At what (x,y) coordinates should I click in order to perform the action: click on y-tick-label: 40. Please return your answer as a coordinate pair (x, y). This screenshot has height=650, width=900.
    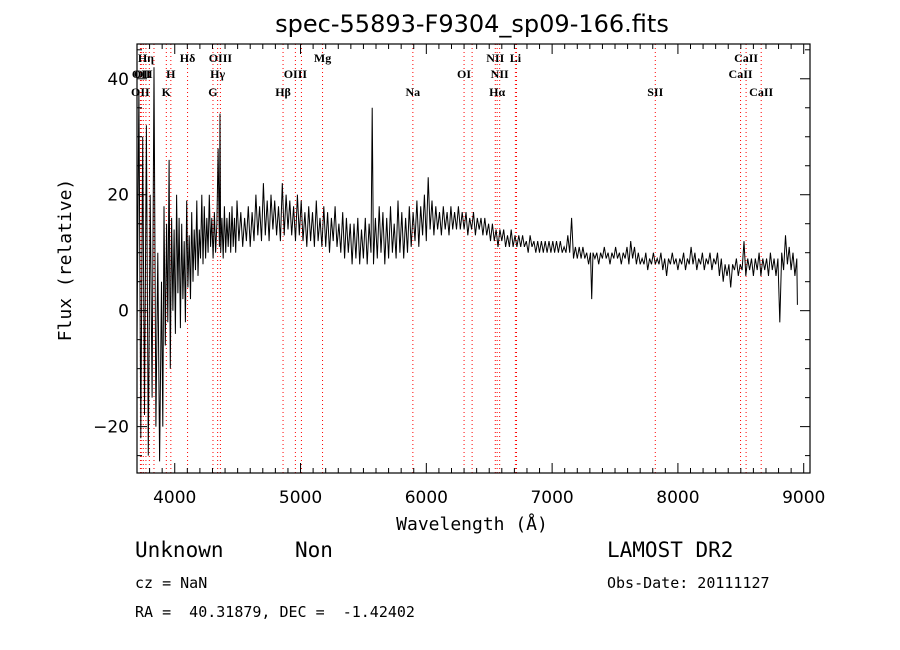
    Looking at the image, I should click on (118, 80).